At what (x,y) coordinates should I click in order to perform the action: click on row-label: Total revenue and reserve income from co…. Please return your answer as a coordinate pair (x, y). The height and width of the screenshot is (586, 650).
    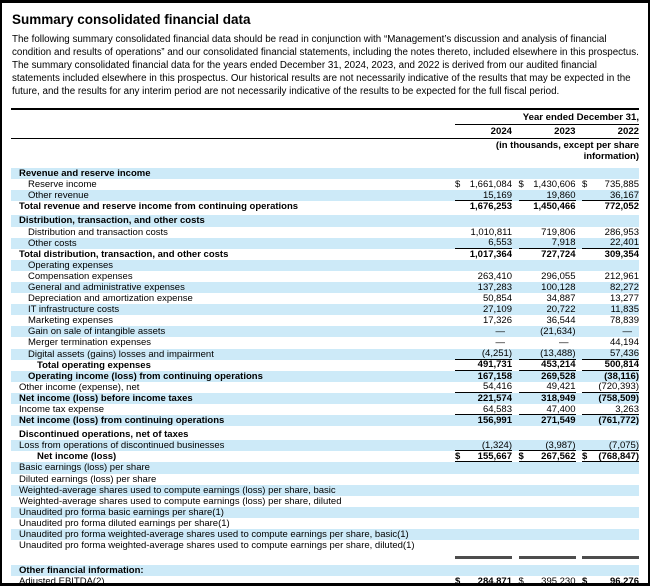
    Looking at the image, I should click on (159, 207).